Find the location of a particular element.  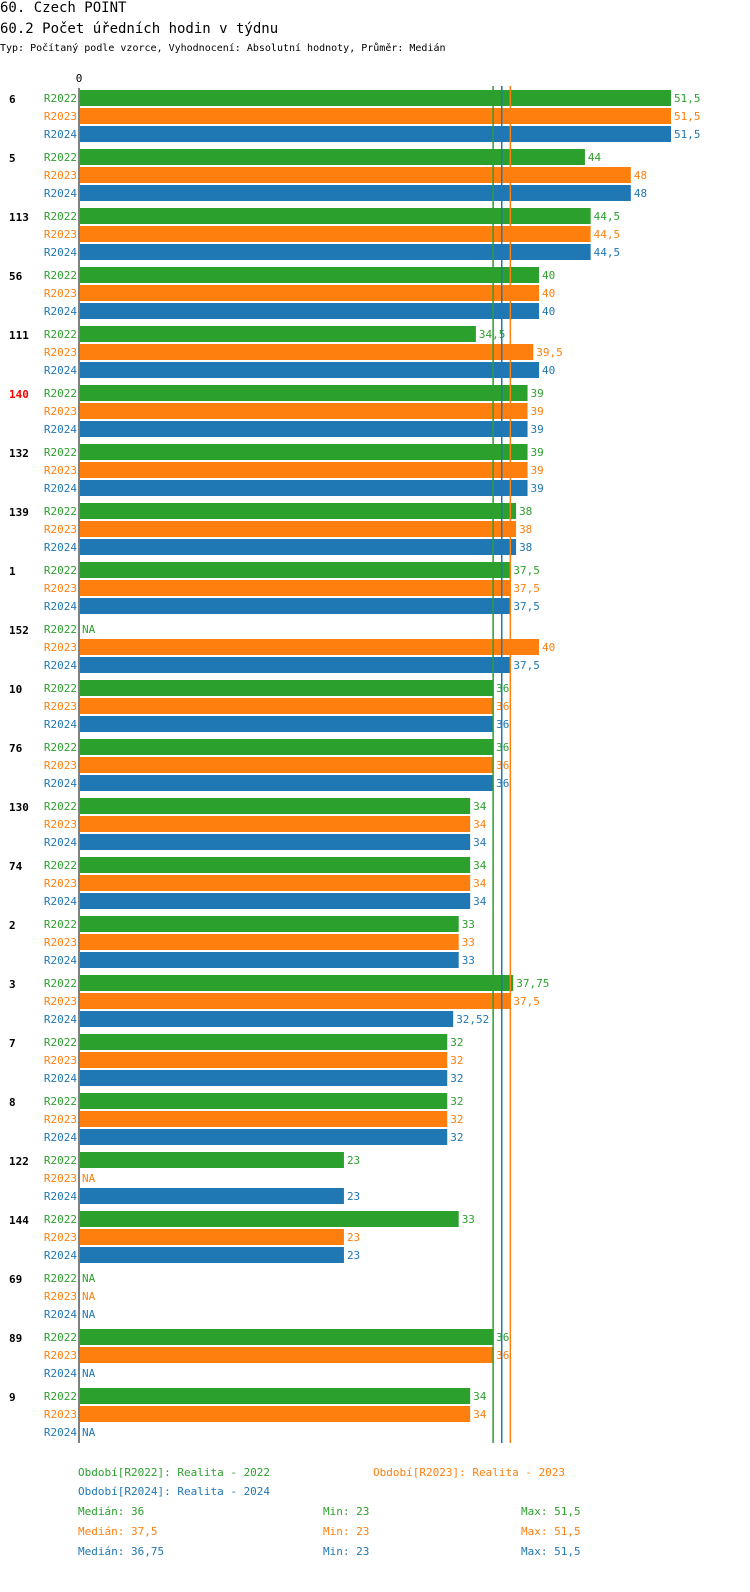

category-label: 7 is located at coordinates (12, 1043).